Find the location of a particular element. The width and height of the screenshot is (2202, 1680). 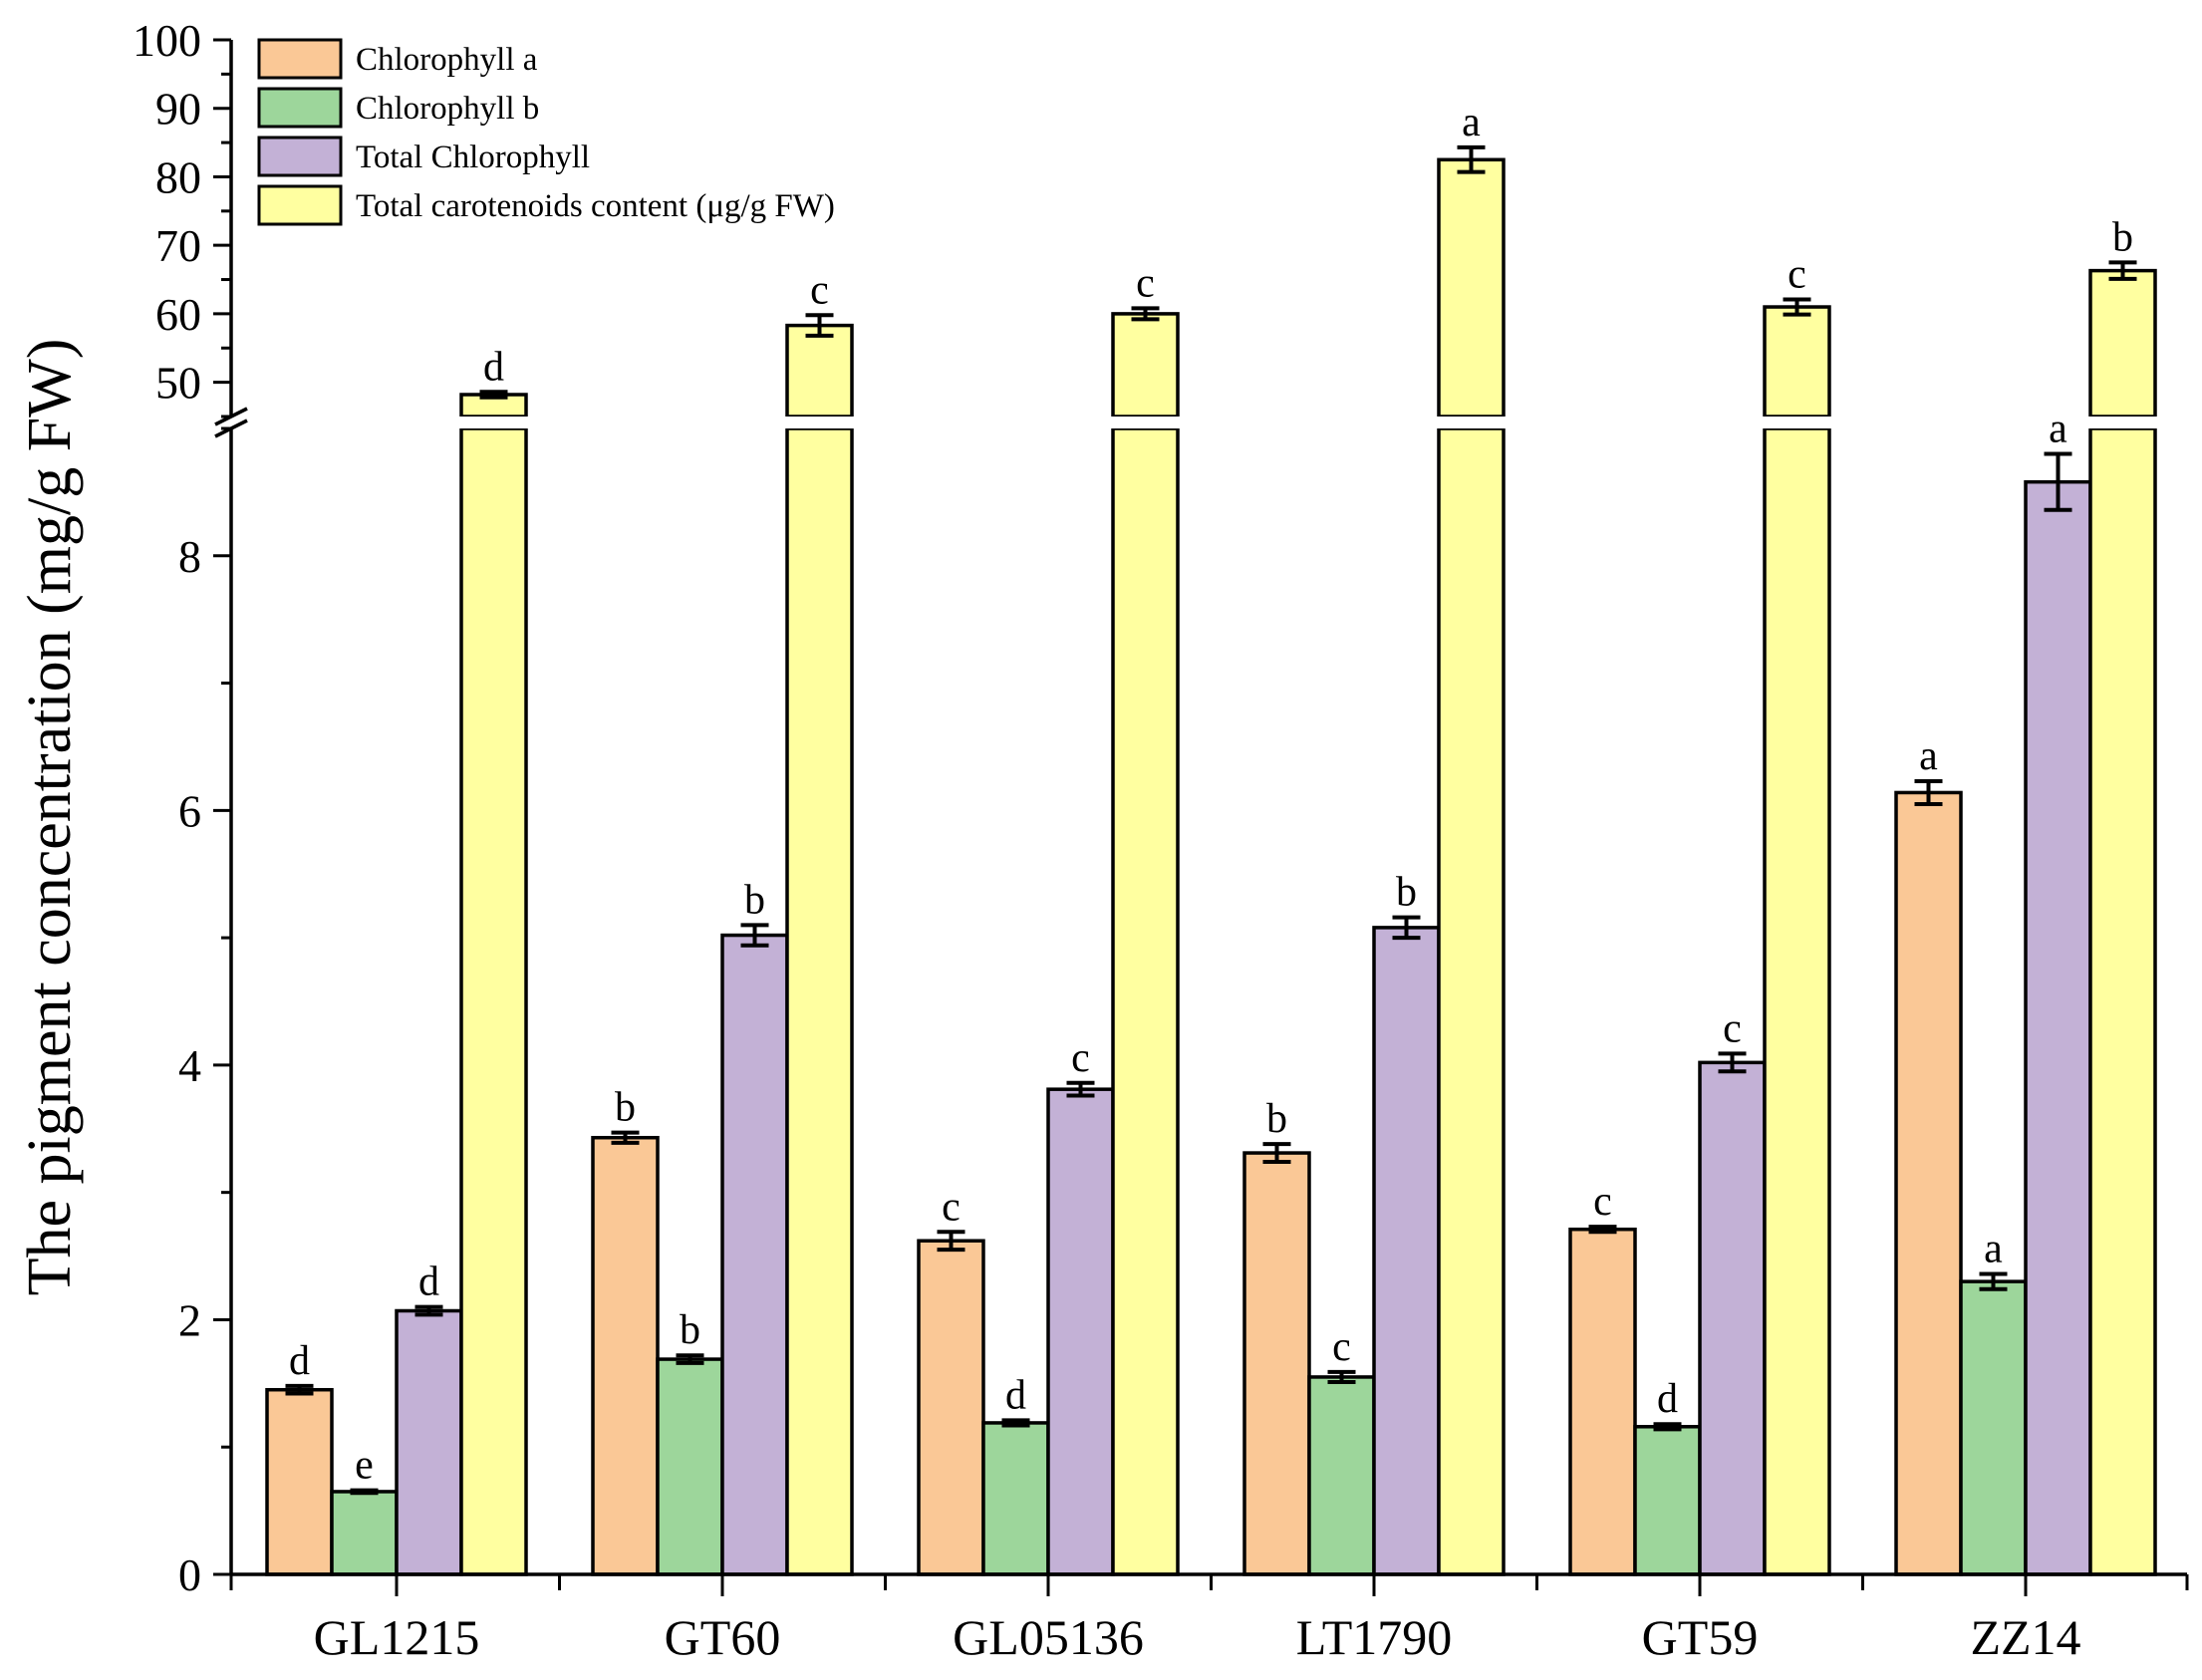

significance-letter: e is located at coordinates (364, 1466).